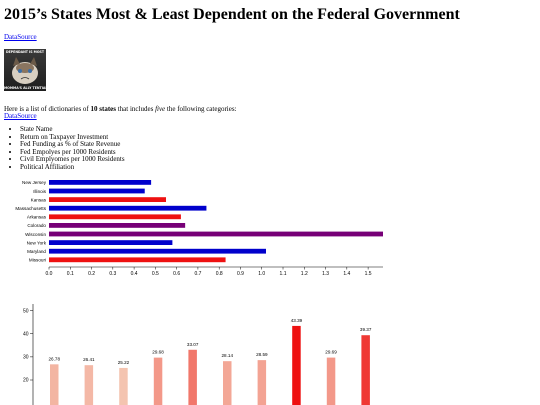 This screenshot has height=405, width=540. What do you see at coordinates (26, 358) in the screenshot?
I see `y-tick-label: 30` at bounding box center [26, 358].